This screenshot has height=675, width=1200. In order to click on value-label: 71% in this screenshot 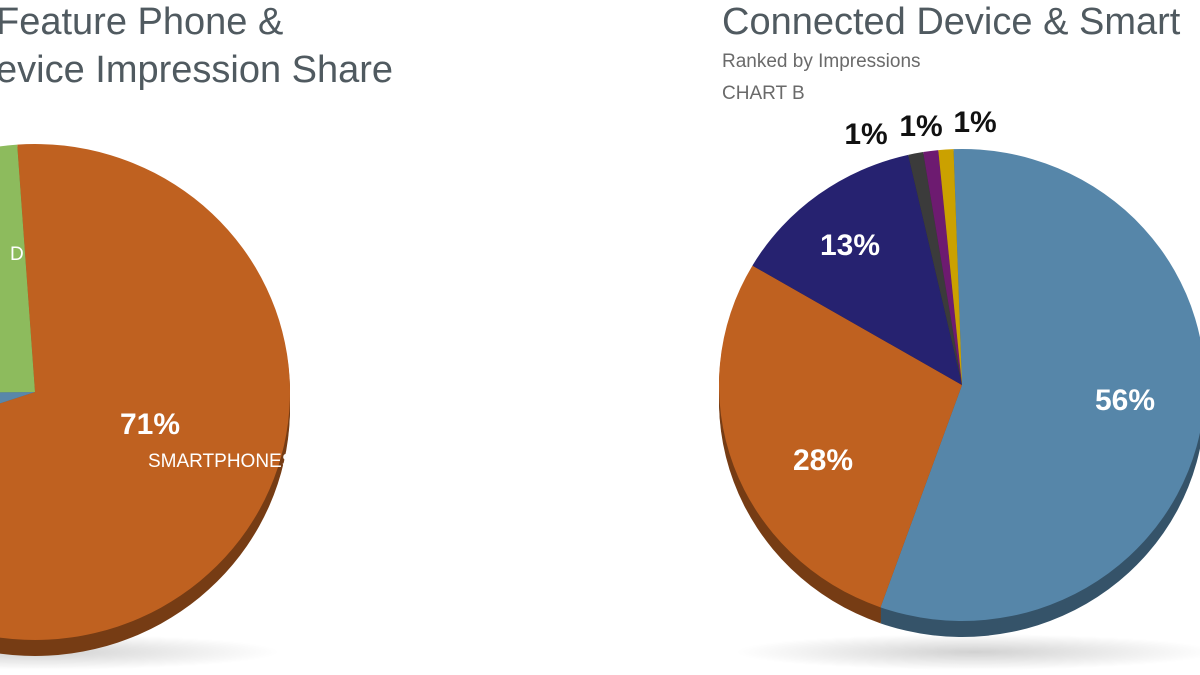, I will do `click(150, 424)`.